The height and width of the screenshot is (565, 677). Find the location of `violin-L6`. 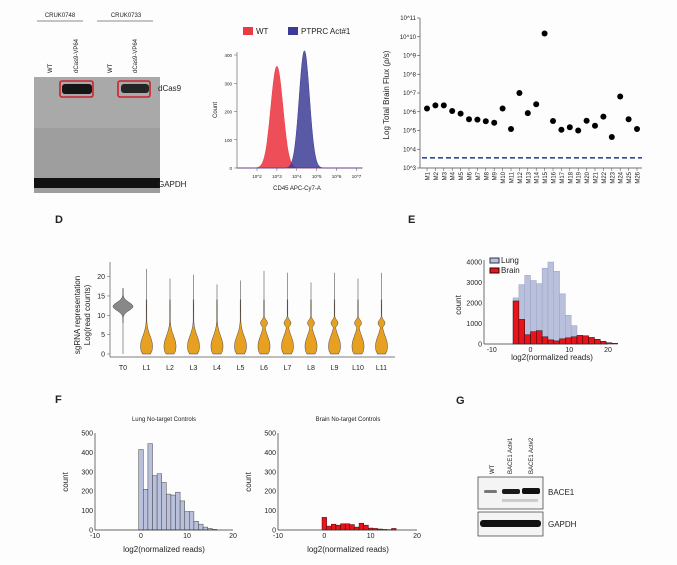

violin-L6 is located at coordinates (264, 327).